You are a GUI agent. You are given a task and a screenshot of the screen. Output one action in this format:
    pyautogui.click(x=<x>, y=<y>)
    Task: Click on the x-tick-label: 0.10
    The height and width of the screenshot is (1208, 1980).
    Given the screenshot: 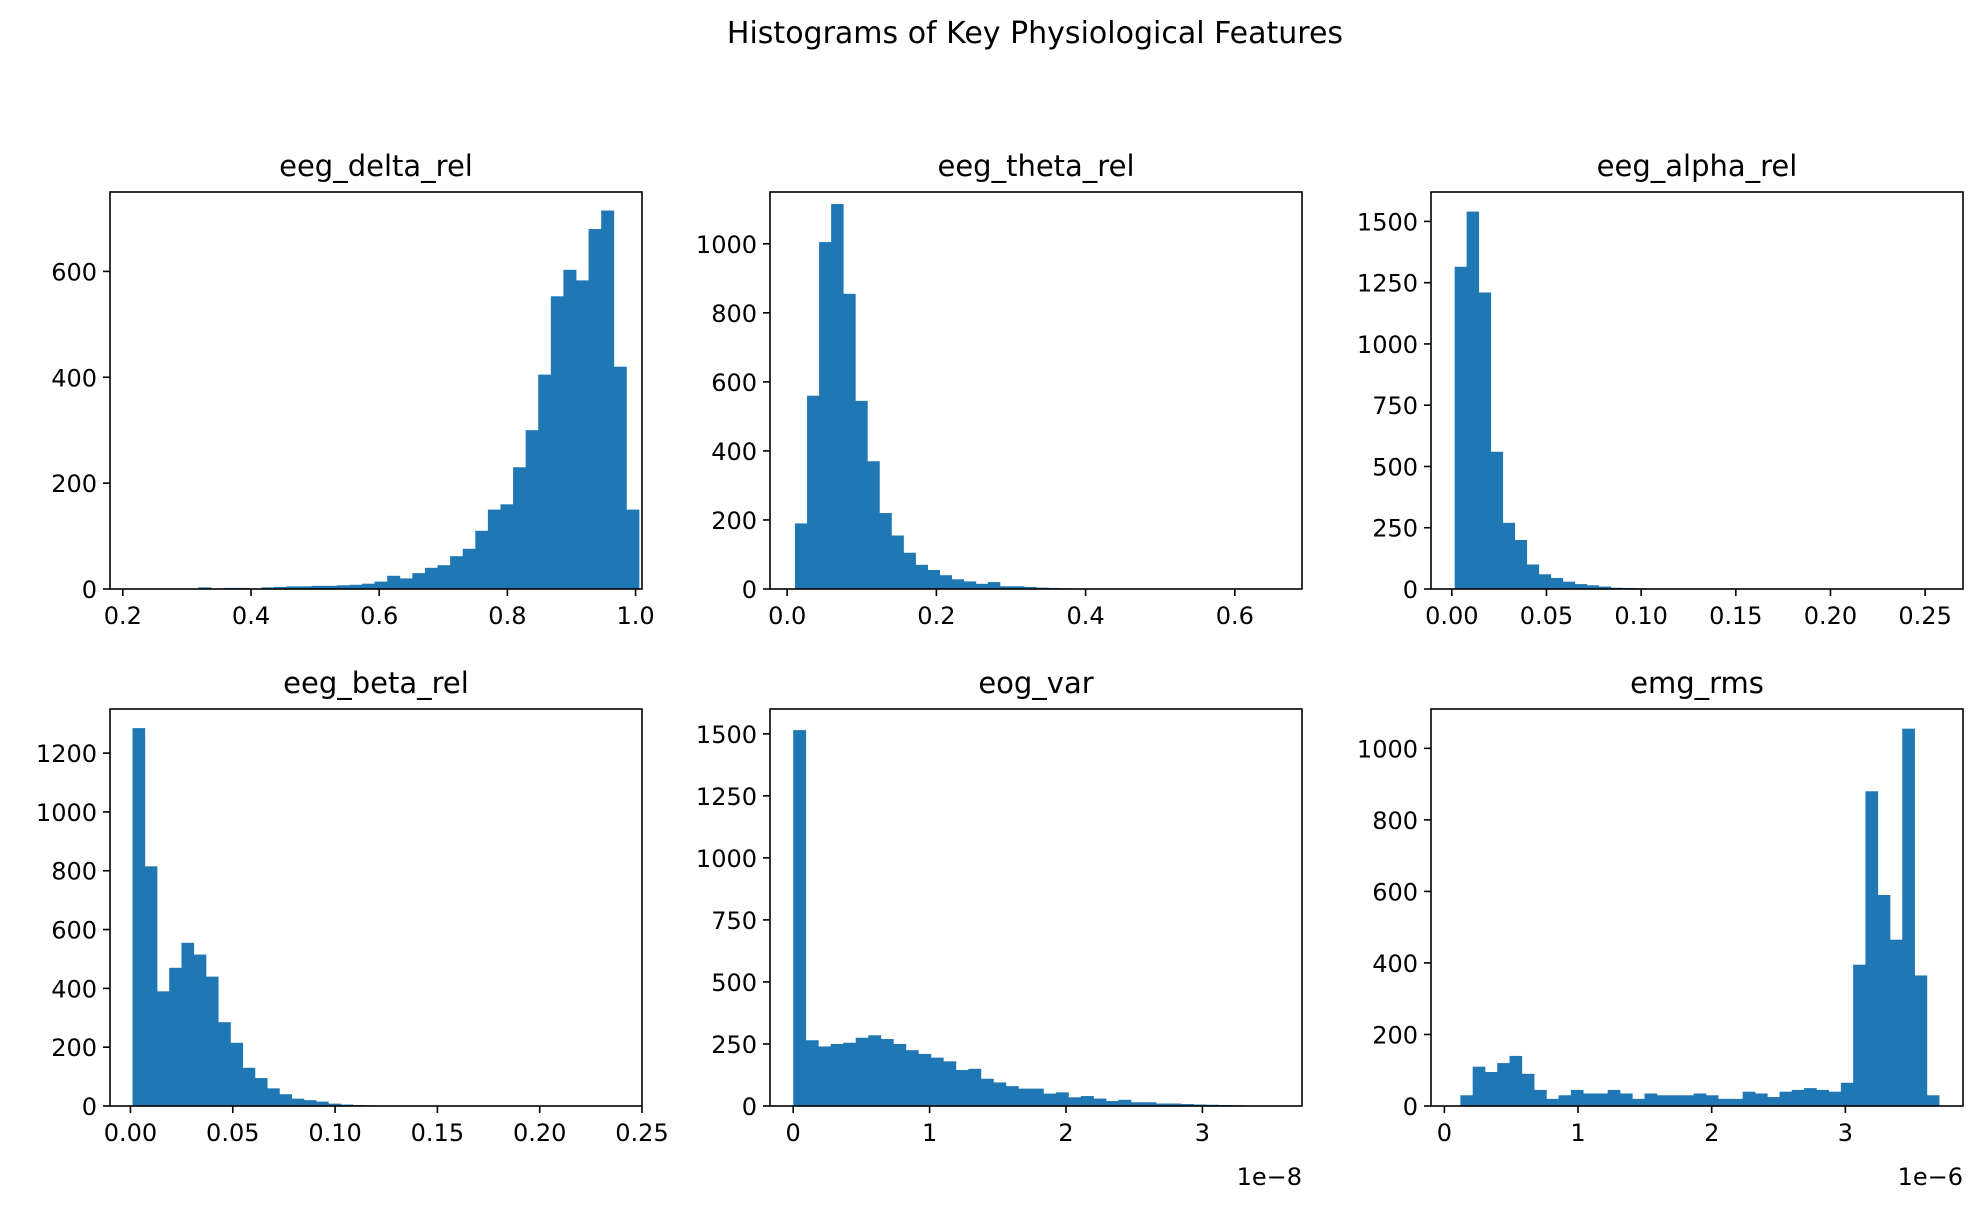 What is the action you would take?
    pyautogui.click(x=1640, y=616)
    